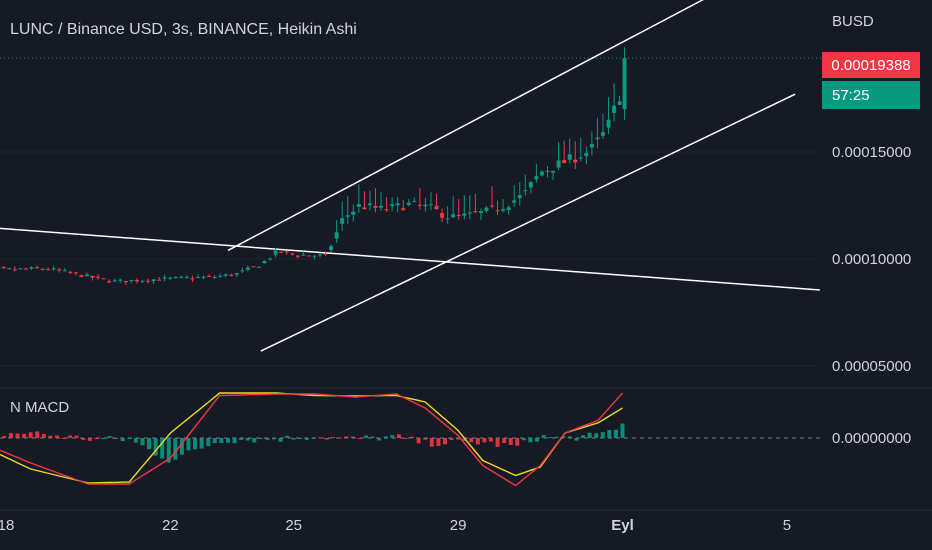  What do you see at coordinates (871, 65) in the screenshot?
I see `last-price-tag: 0.00019388` at bounding box center [871, 65].